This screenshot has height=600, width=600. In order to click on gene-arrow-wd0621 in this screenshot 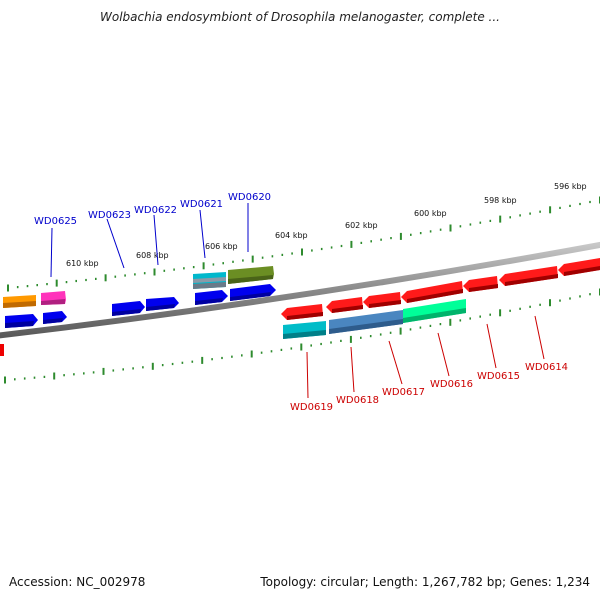, I will do `click(209, 280)`.